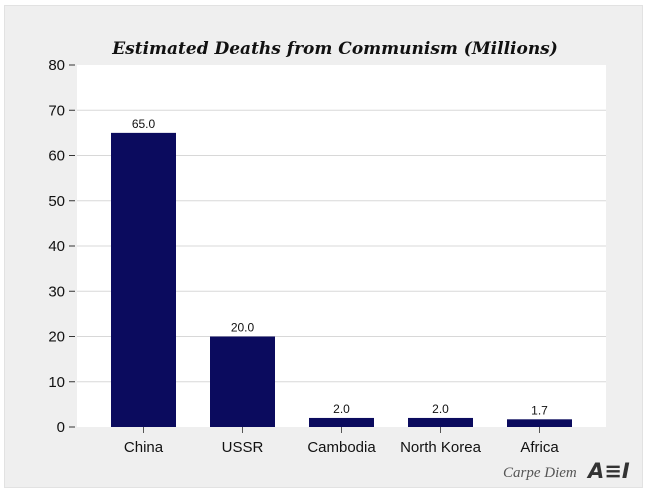  What do you see at coordinates (440, 422) in the screenshot?
I see `bar-north-korea` at bounding box center [440, 422].